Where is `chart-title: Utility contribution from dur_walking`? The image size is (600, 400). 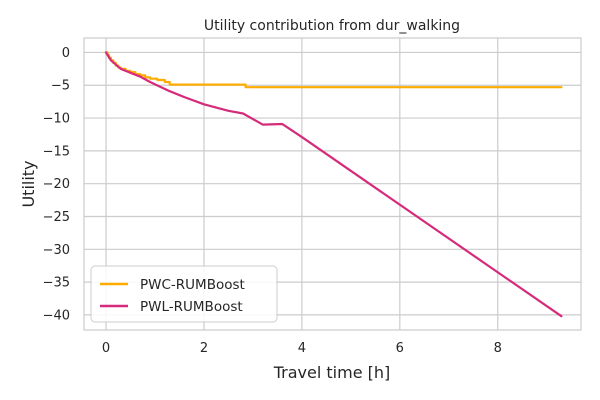 chart-title: Utility contribution from dur_walking is located at coordinates (332, 26).